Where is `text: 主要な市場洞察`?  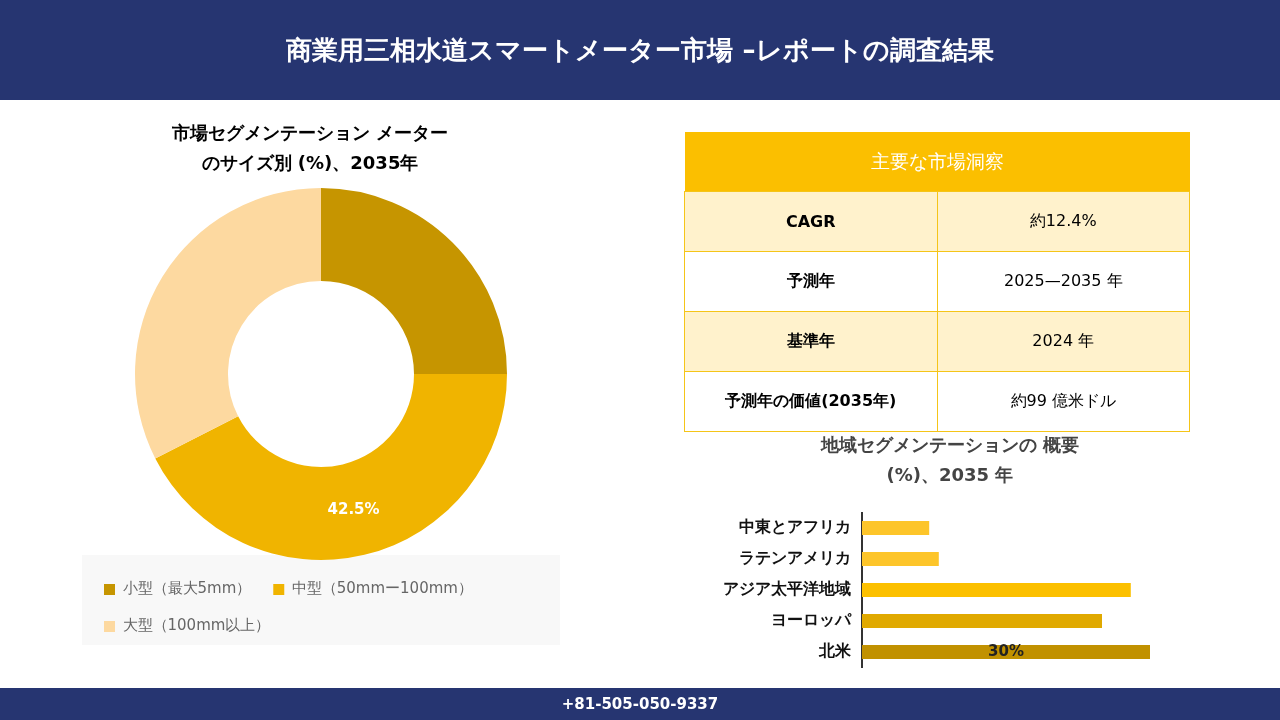 text: 主要な市場洞察 is located at coordinates (937, 162).